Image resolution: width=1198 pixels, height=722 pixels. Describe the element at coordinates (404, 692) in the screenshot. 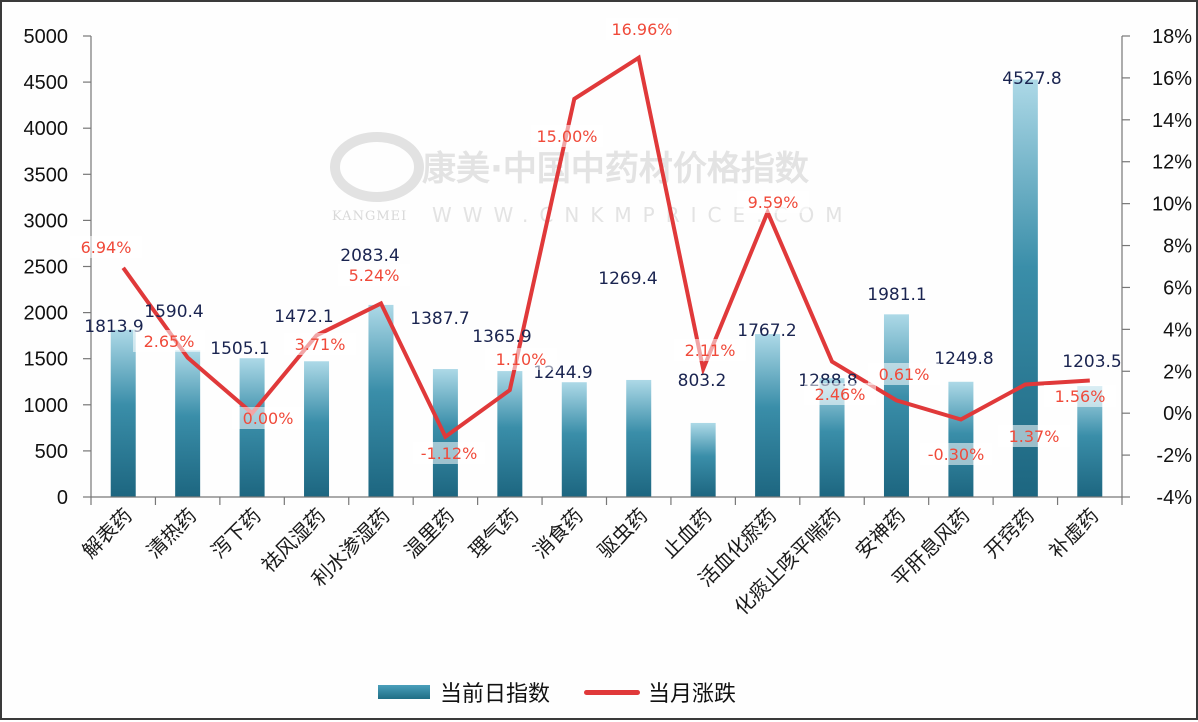

I see `bar-swatch-icon` at that location.